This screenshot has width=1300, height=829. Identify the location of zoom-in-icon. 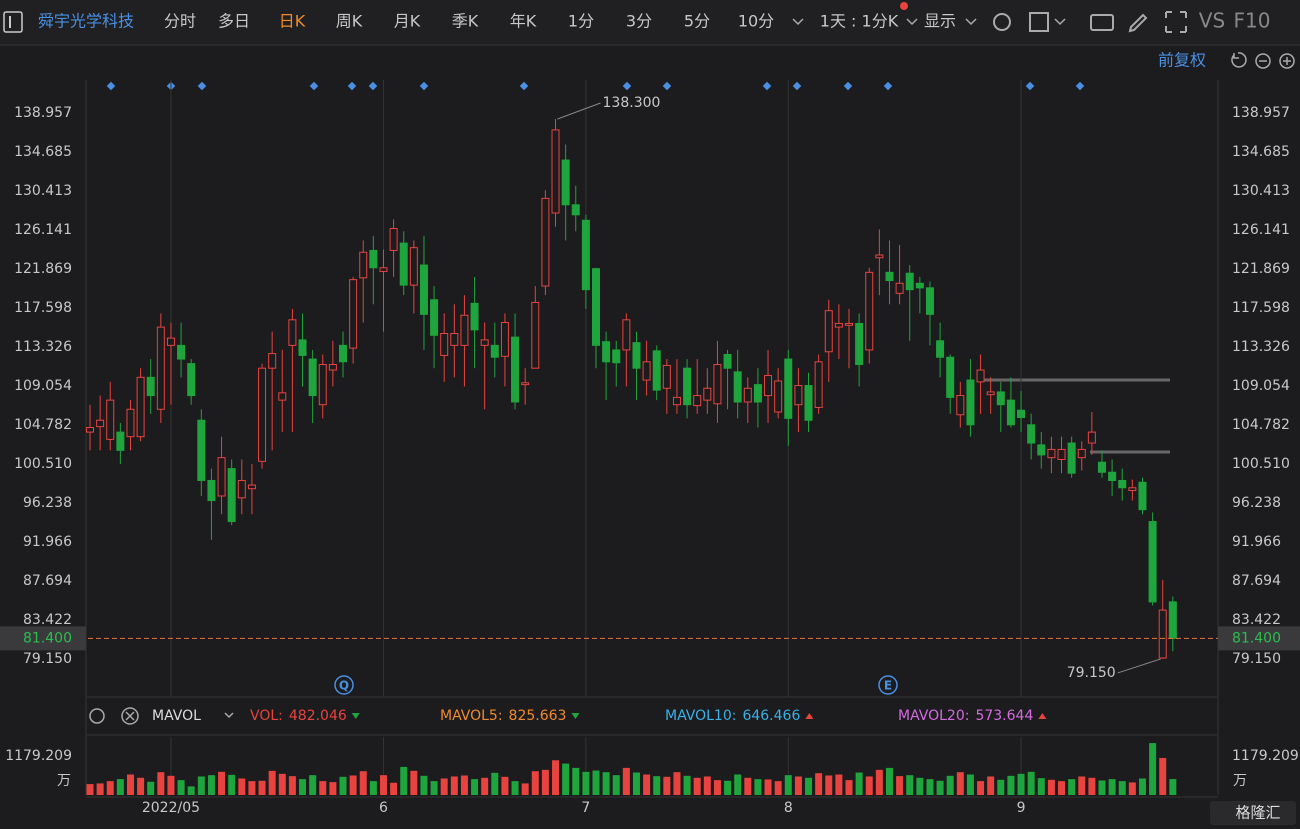
(1287, 61).